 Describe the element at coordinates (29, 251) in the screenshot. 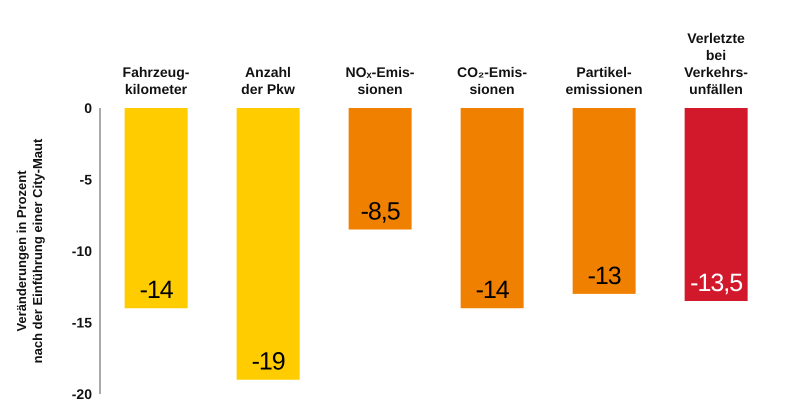

I see `y-axis-title: Veränderungen in Prozent nach der Einführung einer City-Maut` at that location.